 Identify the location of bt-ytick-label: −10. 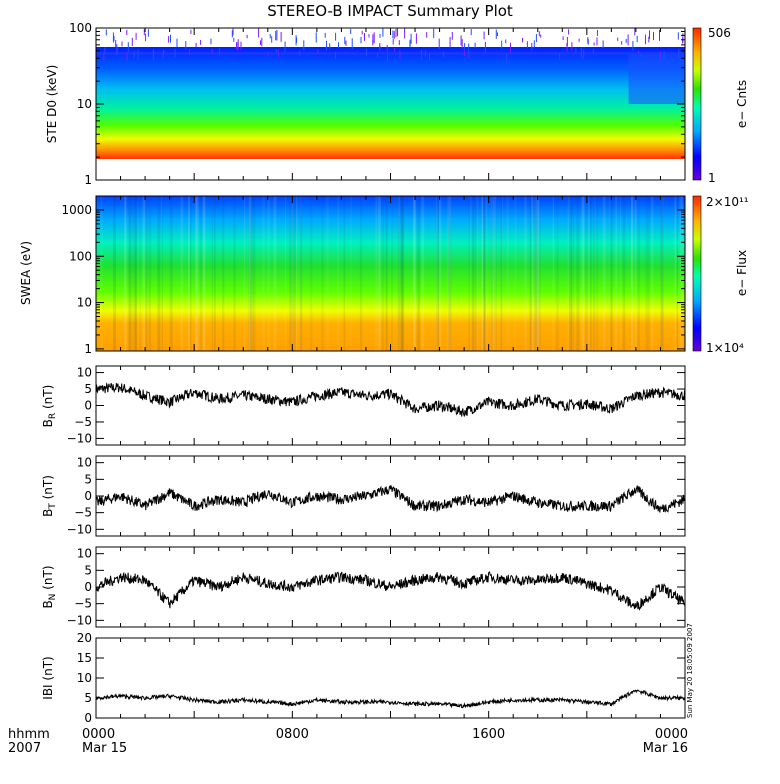
(79, 529).